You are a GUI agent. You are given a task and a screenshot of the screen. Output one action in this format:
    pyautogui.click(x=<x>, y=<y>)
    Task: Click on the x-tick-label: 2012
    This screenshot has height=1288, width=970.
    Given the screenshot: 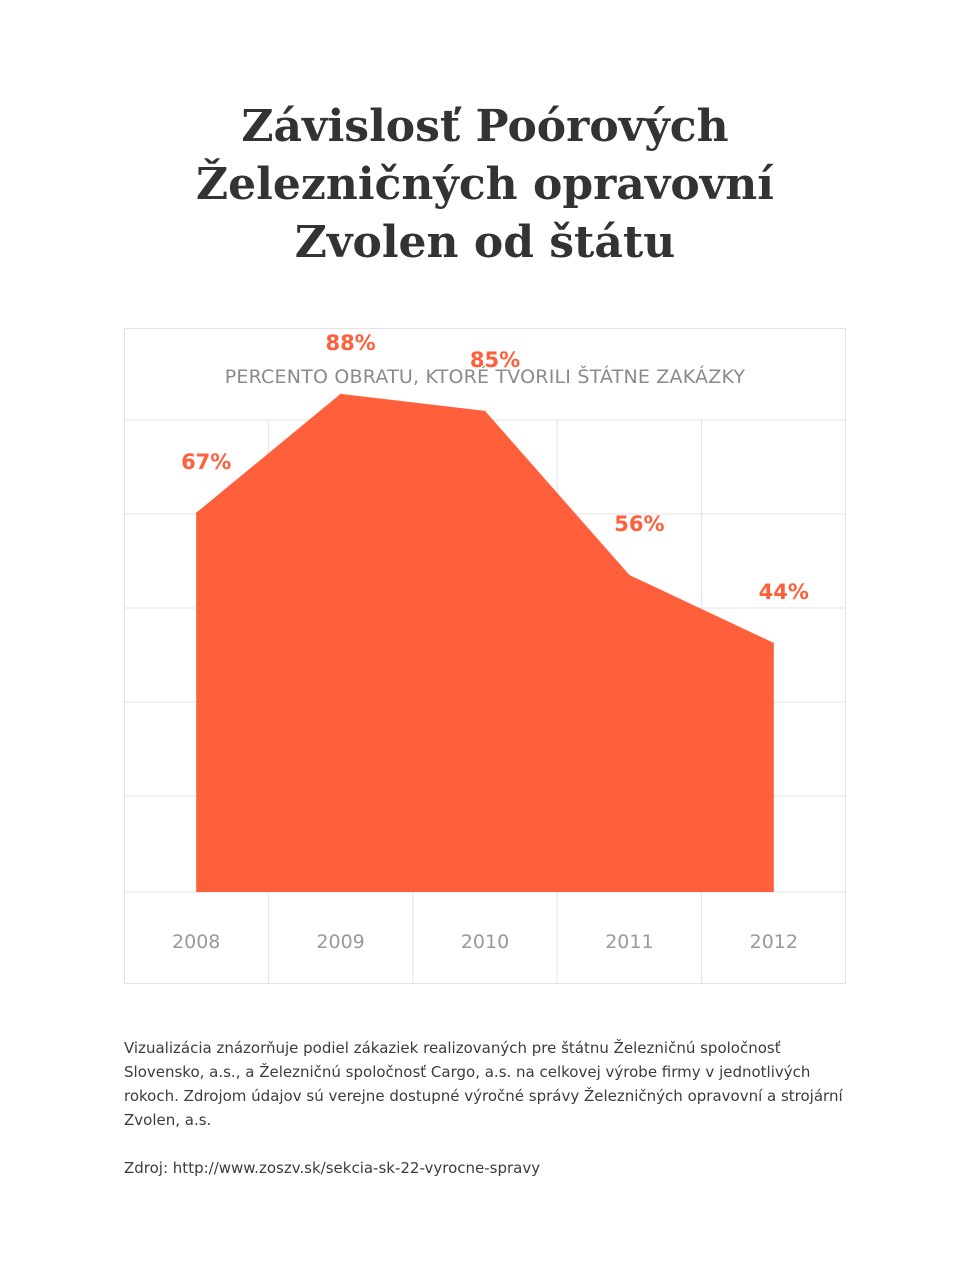 What is the action you would take?
    pyautogui.click(x=774, y=942)
    